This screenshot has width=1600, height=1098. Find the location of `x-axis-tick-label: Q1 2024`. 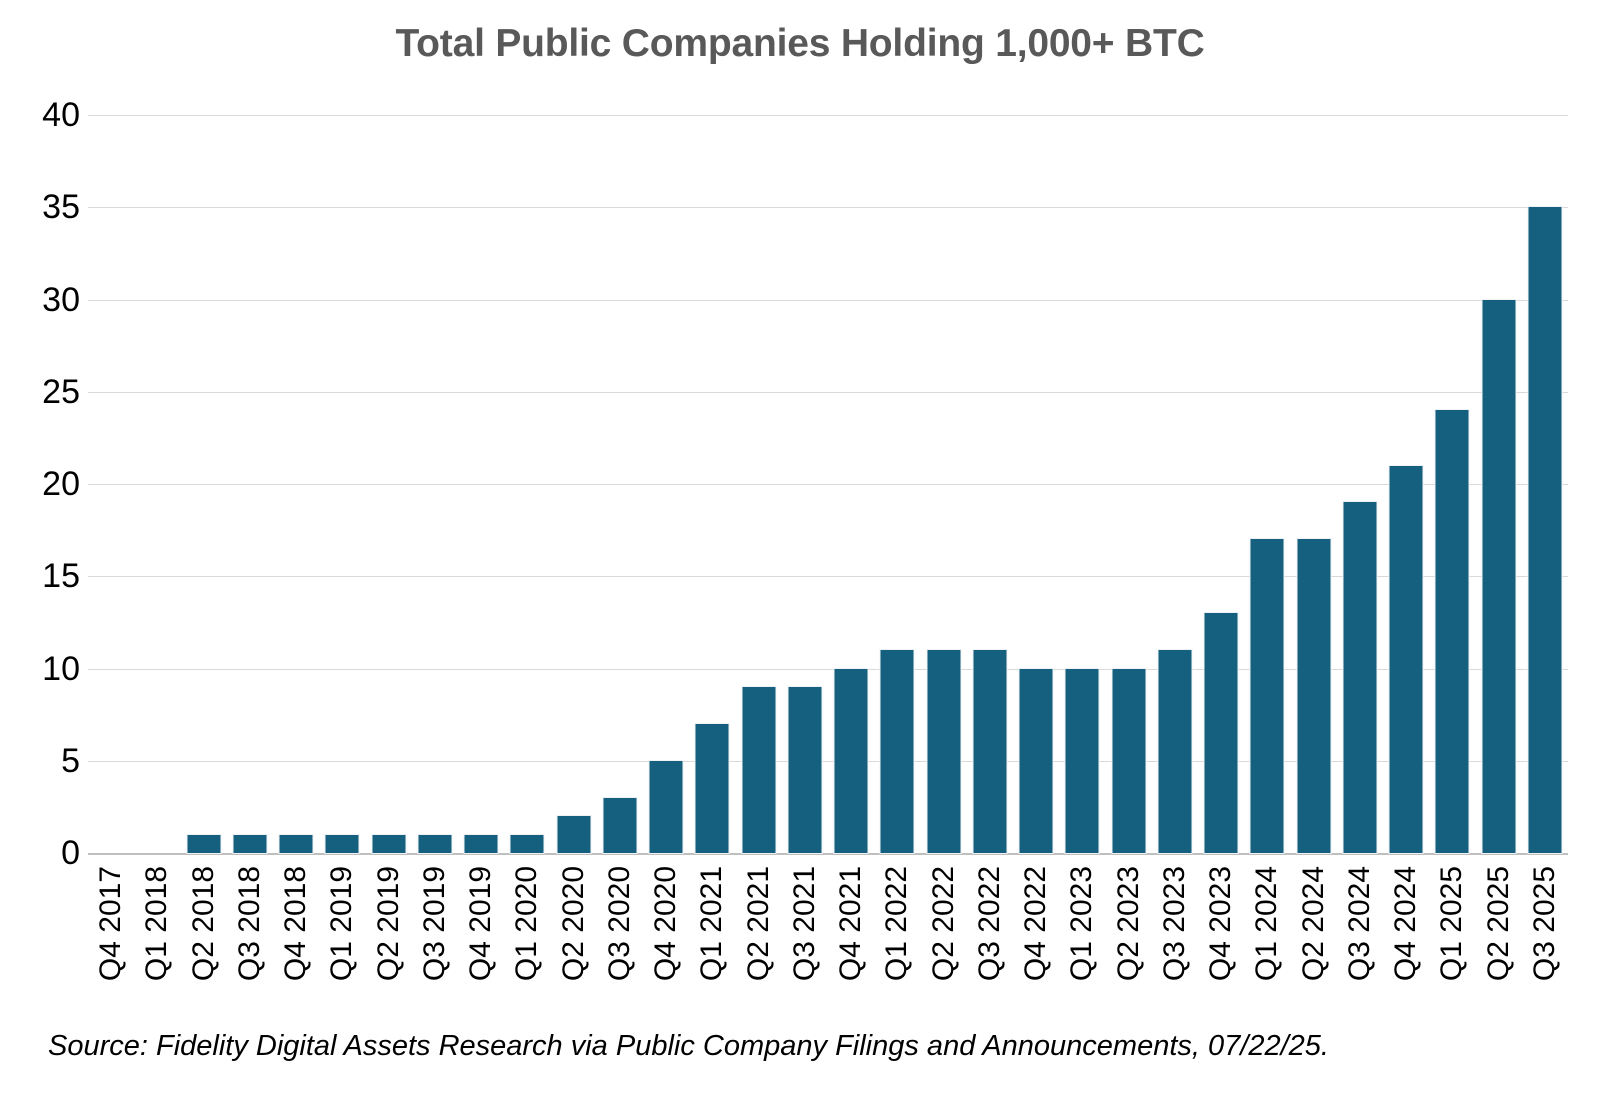

x-axis-tick-label: Q1 2024 is located at coordinates (1267, 924).